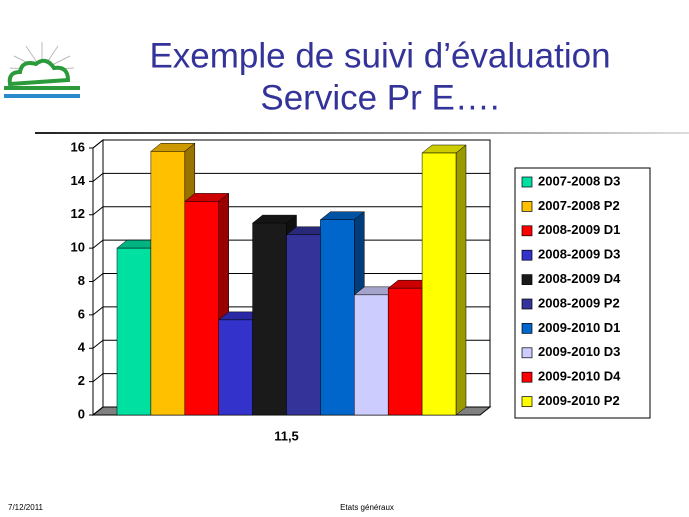  Describe the element at coordinates (42, 70) in the screenshot. I see `logo` at that location.